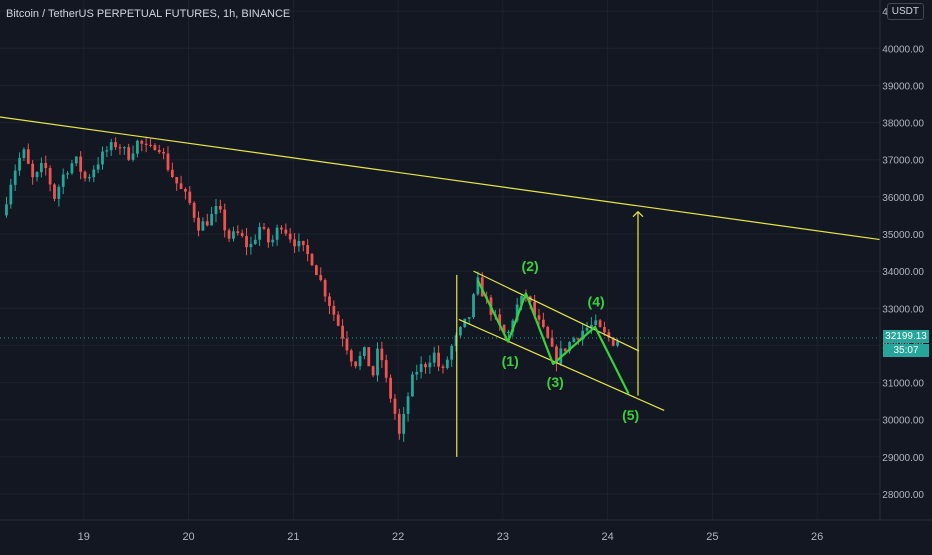 Image resolution: width=932 pixels, height=555 pixels. What do you see at coordinates (903, 86) in the screenshot?
I see `y-tick-label: 39000.00` at bounding box center [903, 86].